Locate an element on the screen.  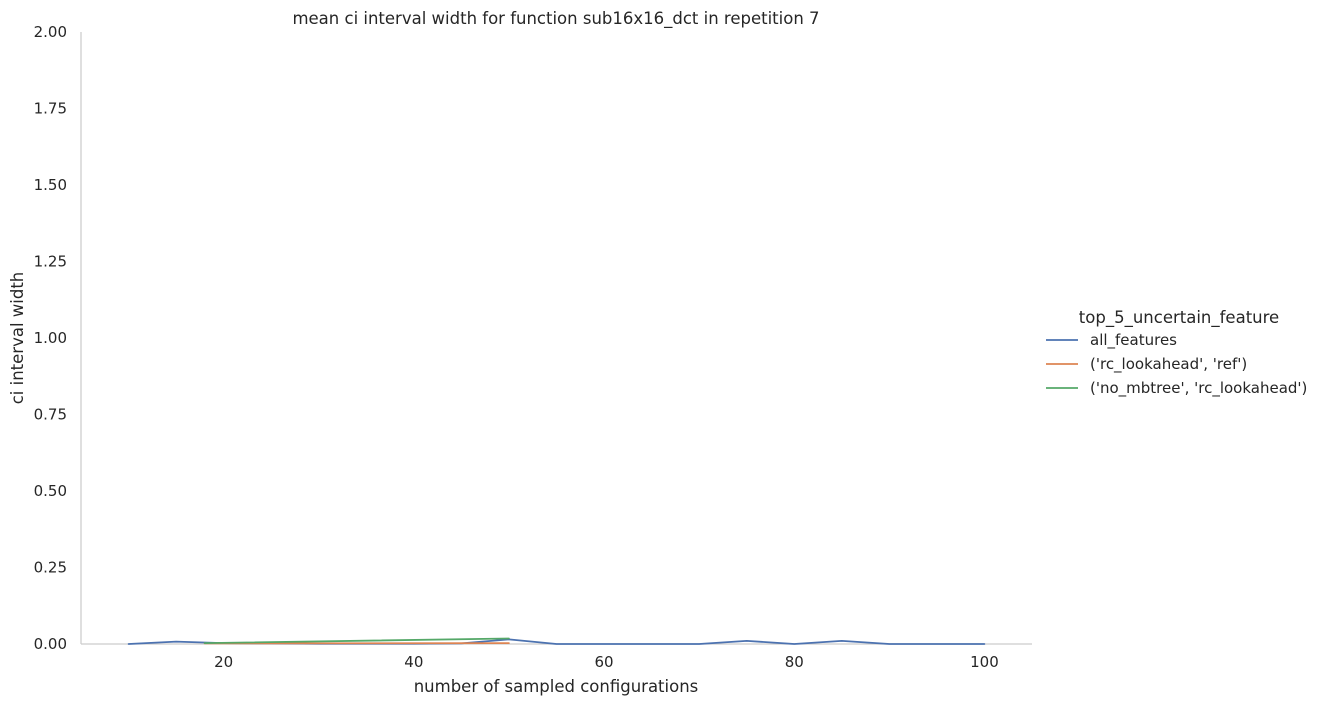
series-lines is located at coordinates (556, 641).